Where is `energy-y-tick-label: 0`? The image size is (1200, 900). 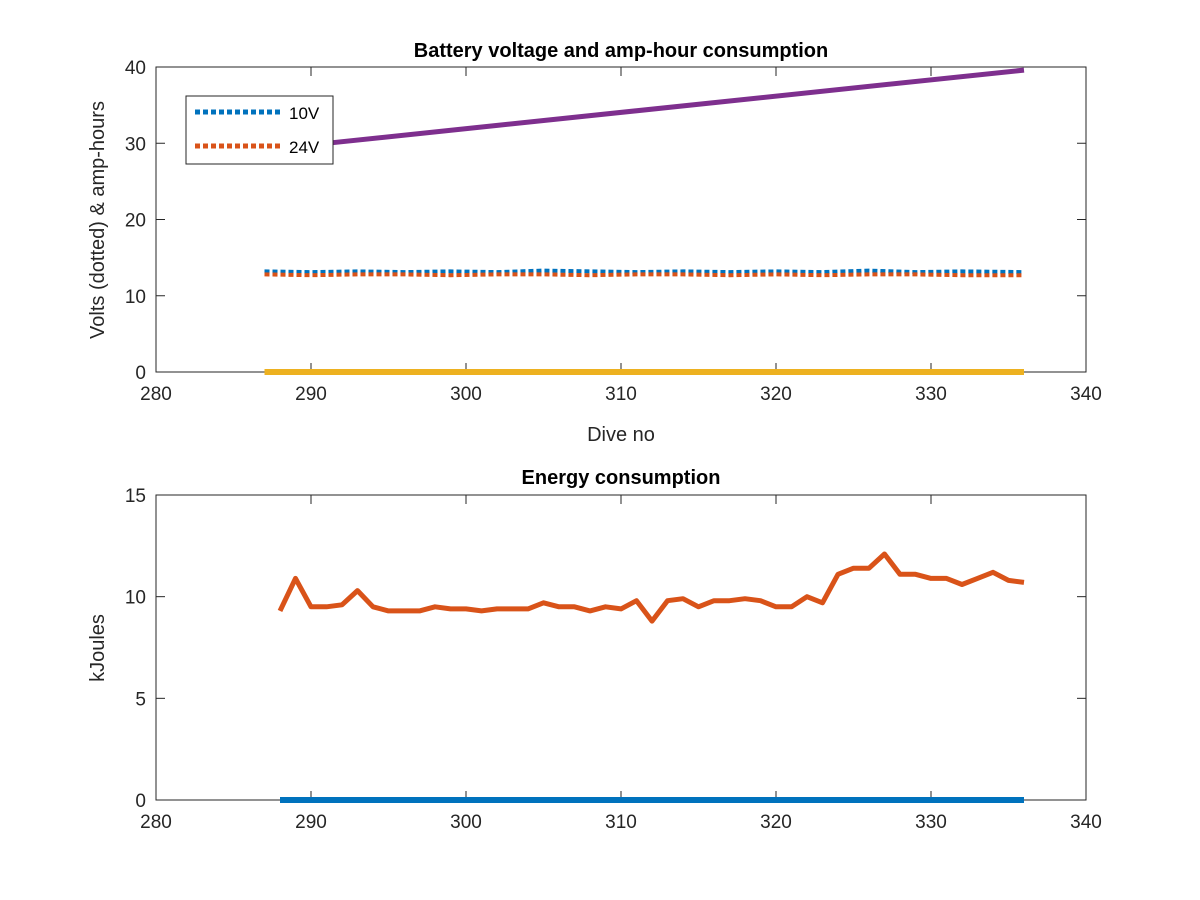
energy-y-tick-label: 0 is located at coordinates (140, 801).